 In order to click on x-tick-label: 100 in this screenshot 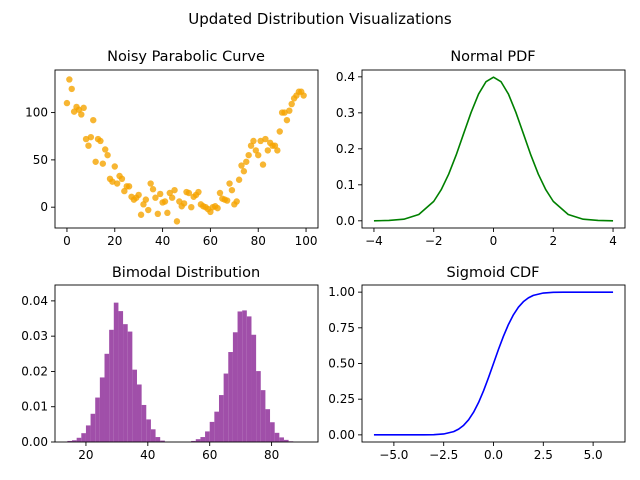, I will do `click(306, 241)`.